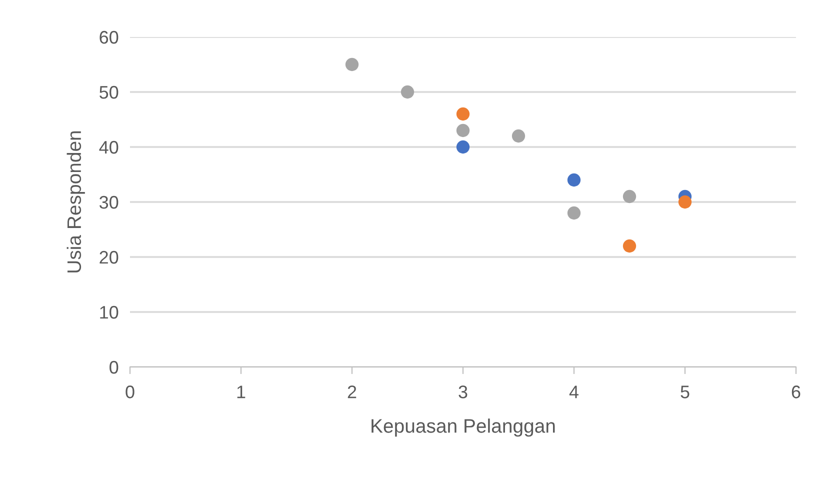  Describe the element at coordinates (109, 37) in the screenshot. I see `y-tick-label: 60` at that location.